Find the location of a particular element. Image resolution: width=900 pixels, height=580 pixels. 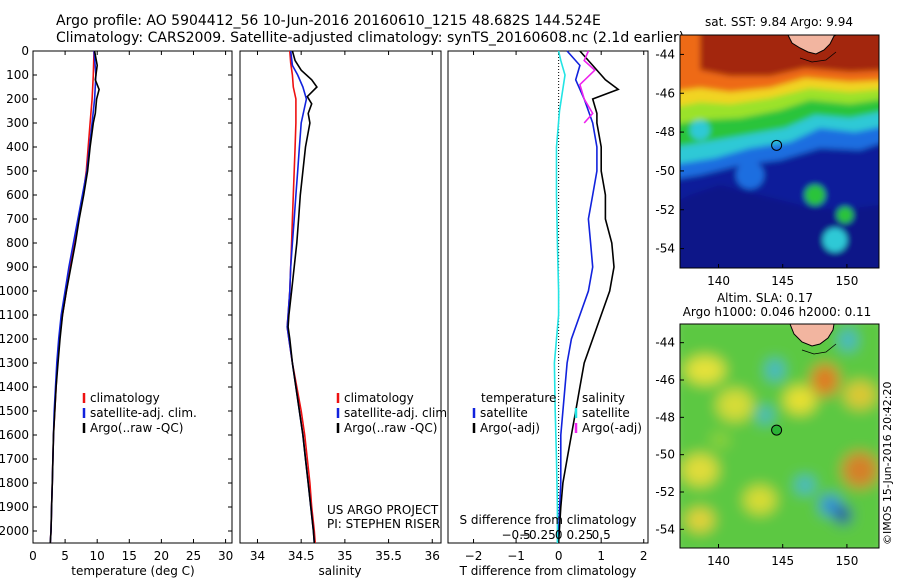

legend-title: temperature is located at coordinates (518, 398).